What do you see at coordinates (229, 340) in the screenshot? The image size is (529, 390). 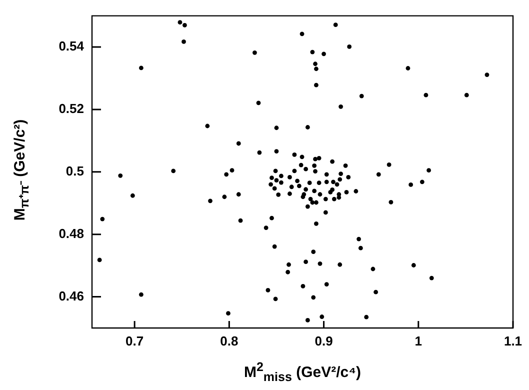 I see `x-tick-label: 0.8` at bounding box center [229, 340].